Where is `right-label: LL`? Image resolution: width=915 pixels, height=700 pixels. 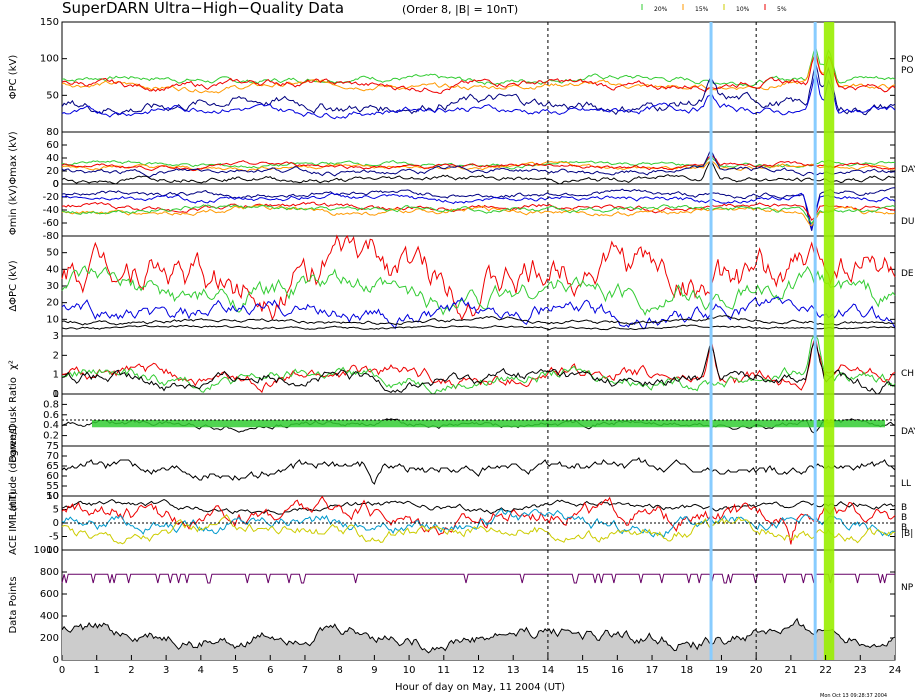 right-label: LL is located at coordinates (906, 484).